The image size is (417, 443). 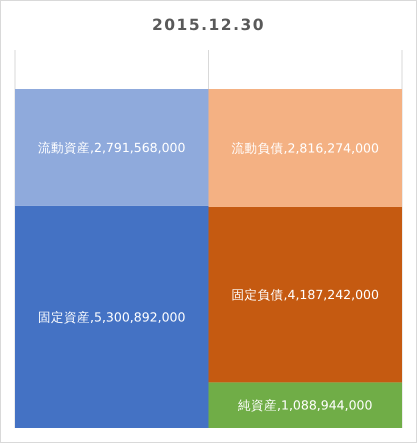 I want to click on data-label: 流動資産,2,791,568,000, so click(x=112, y=147).